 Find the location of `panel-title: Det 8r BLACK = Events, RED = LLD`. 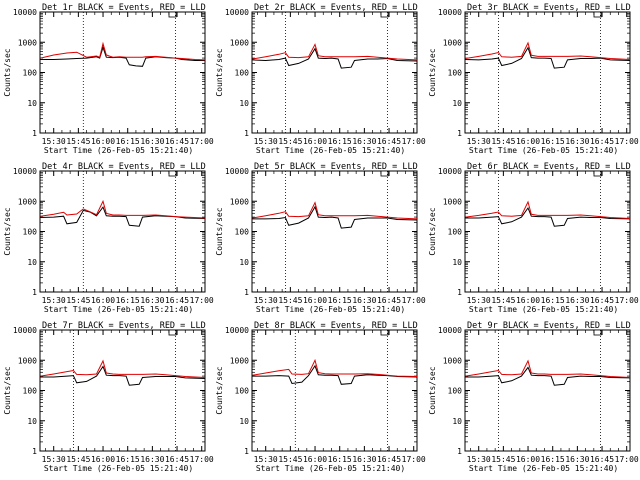

panel-title: Det 8r BLACK = Events, RED = LLD is located at coordinates (336, 326).